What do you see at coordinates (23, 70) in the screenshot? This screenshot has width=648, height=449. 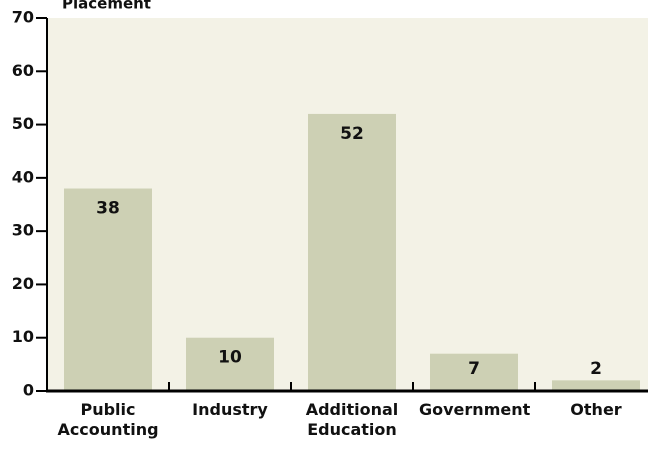 I see `y-tick-label: 60` at bounding box center [23, 70].